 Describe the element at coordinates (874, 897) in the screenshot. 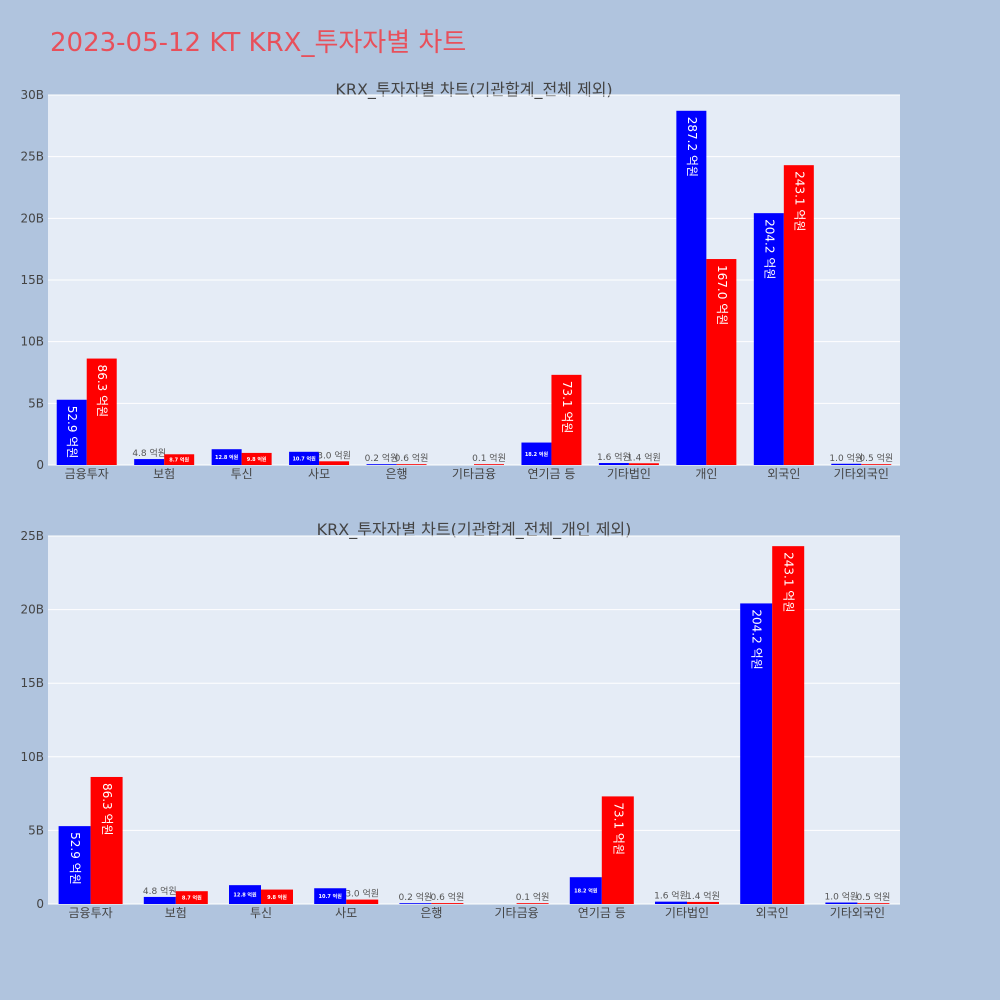

I see `bar-label: 0.5 억원` at that location.